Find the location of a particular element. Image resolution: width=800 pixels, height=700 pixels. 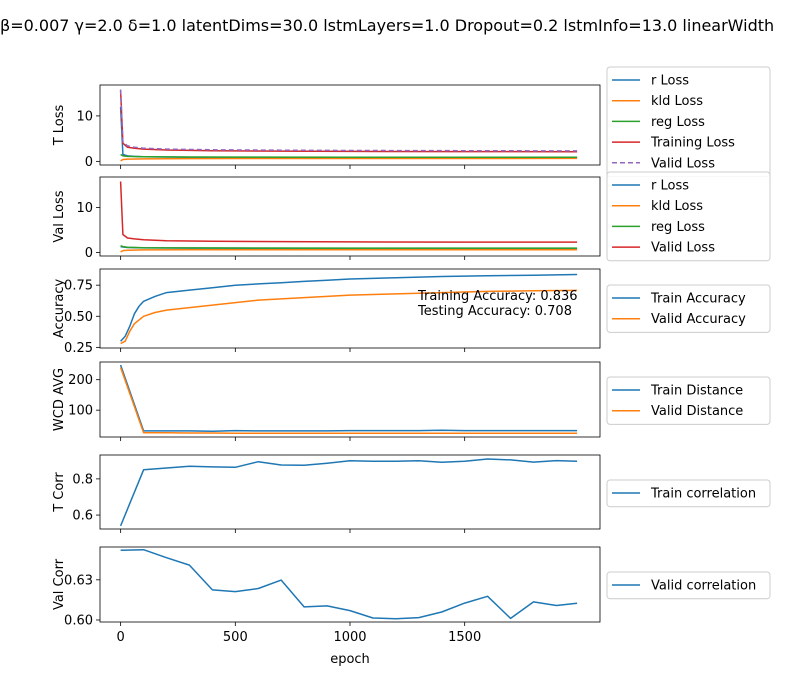

x-tick-label: 0 is located at coordinates (121, 637).